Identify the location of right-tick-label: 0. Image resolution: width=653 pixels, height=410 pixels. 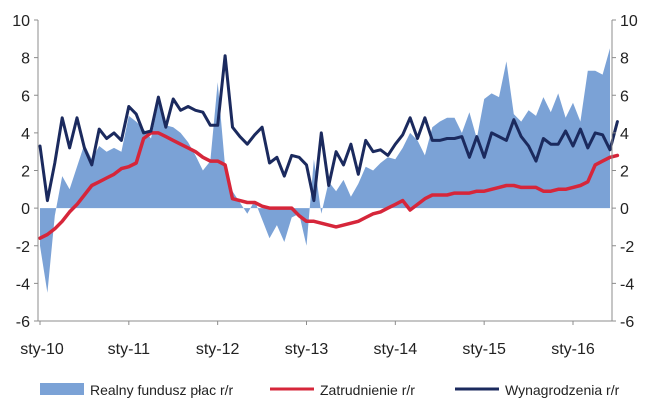
(624, 209).